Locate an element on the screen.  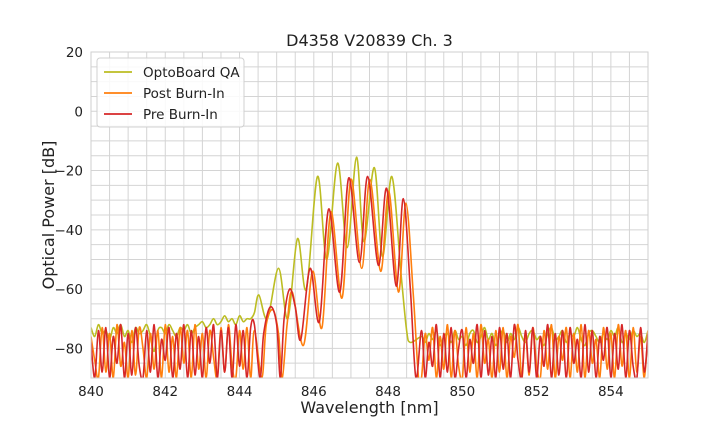
y-tick-label: −60 is located at coordinates (69, 290).